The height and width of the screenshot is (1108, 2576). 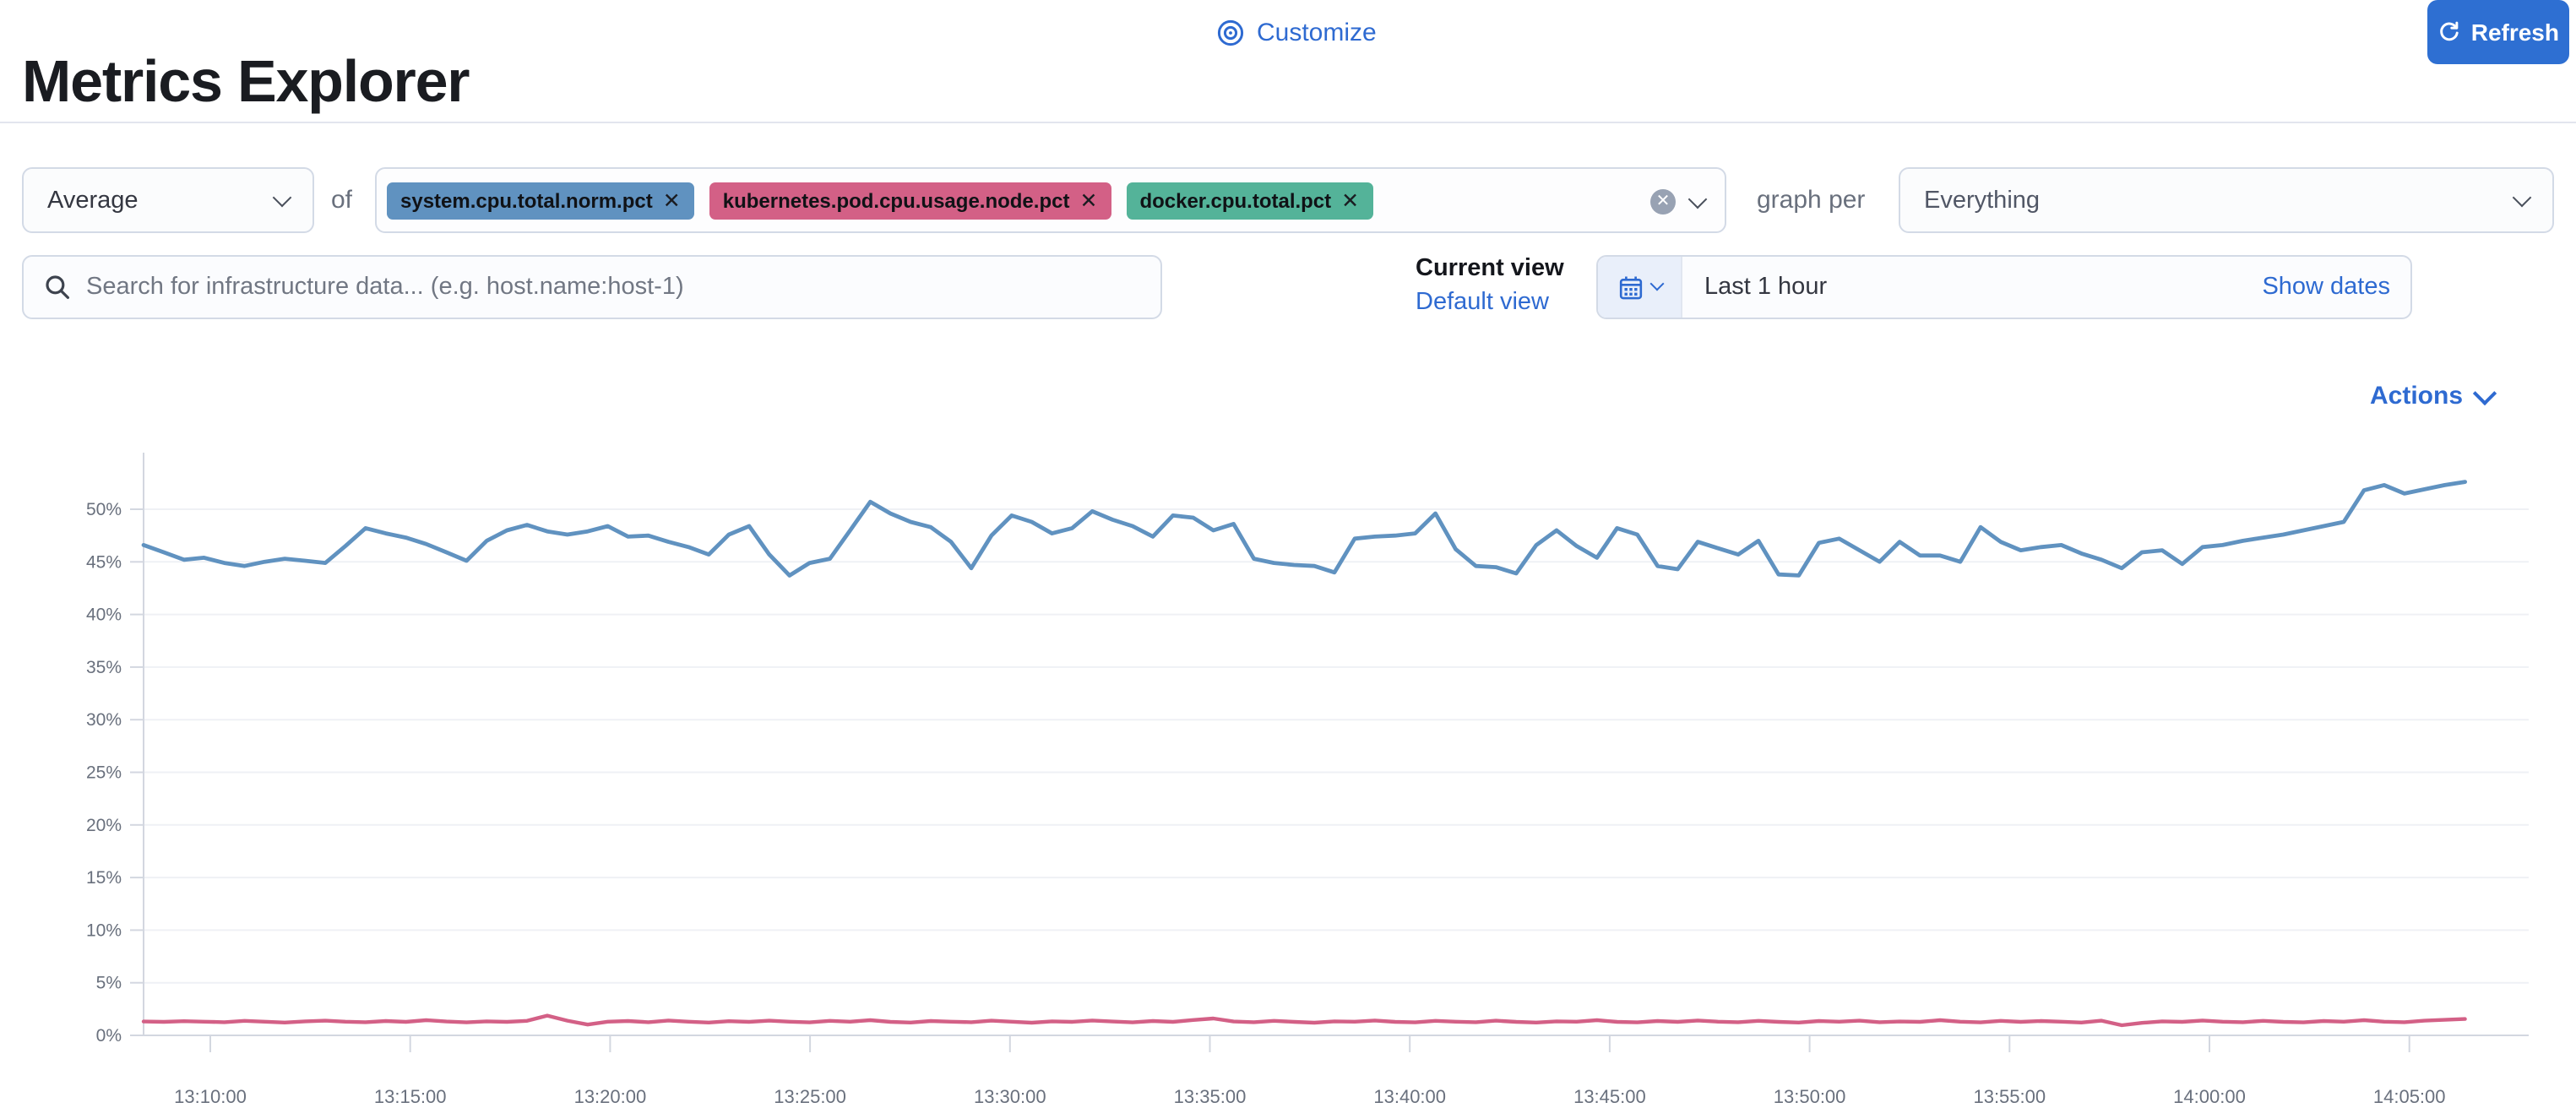 I want to click on metric-tag-label: kubernetes.pod.cpu.usage.node.pct, so click(x=896, y=200).